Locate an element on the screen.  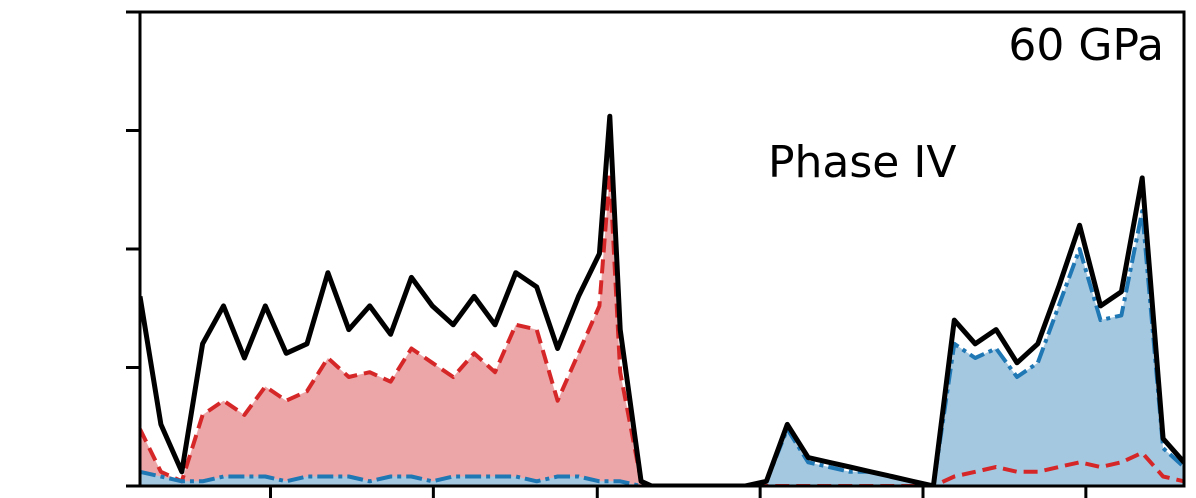
phase-label: Phase IV is located at coordinates (862, 162).